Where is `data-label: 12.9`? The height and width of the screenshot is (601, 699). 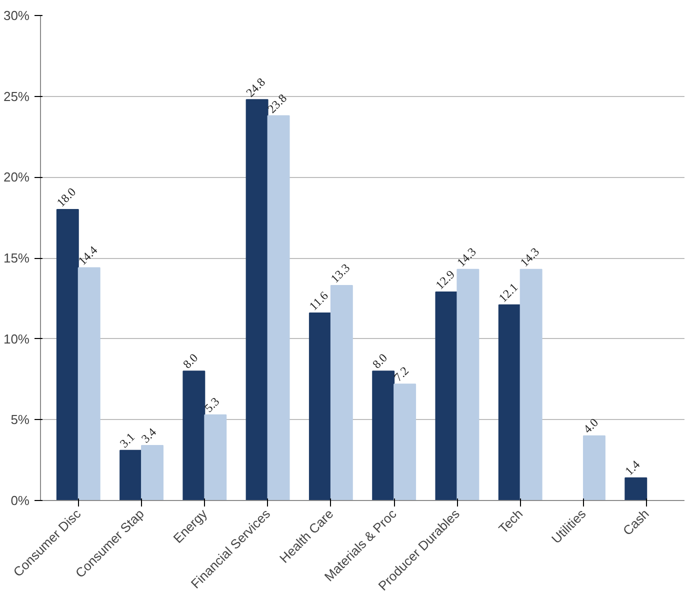 data-label: 12.9 is located at coordinates (445, 279).